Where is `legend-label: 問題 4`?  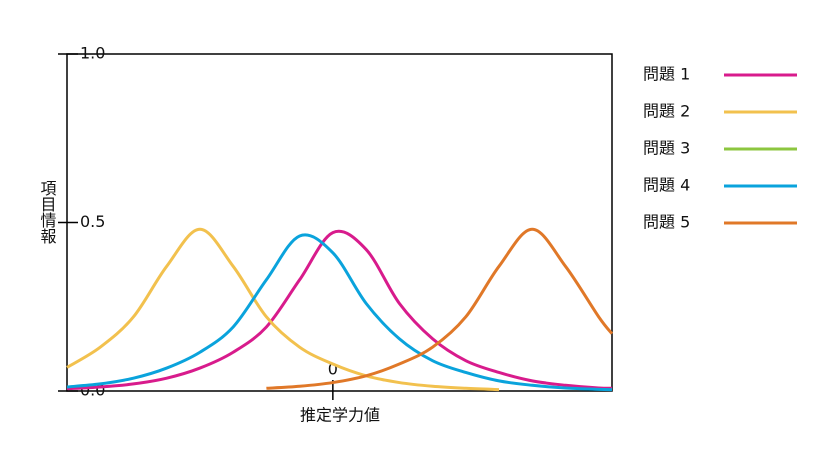
legend-label: 問題 4 is located at coordinates (666, 185).